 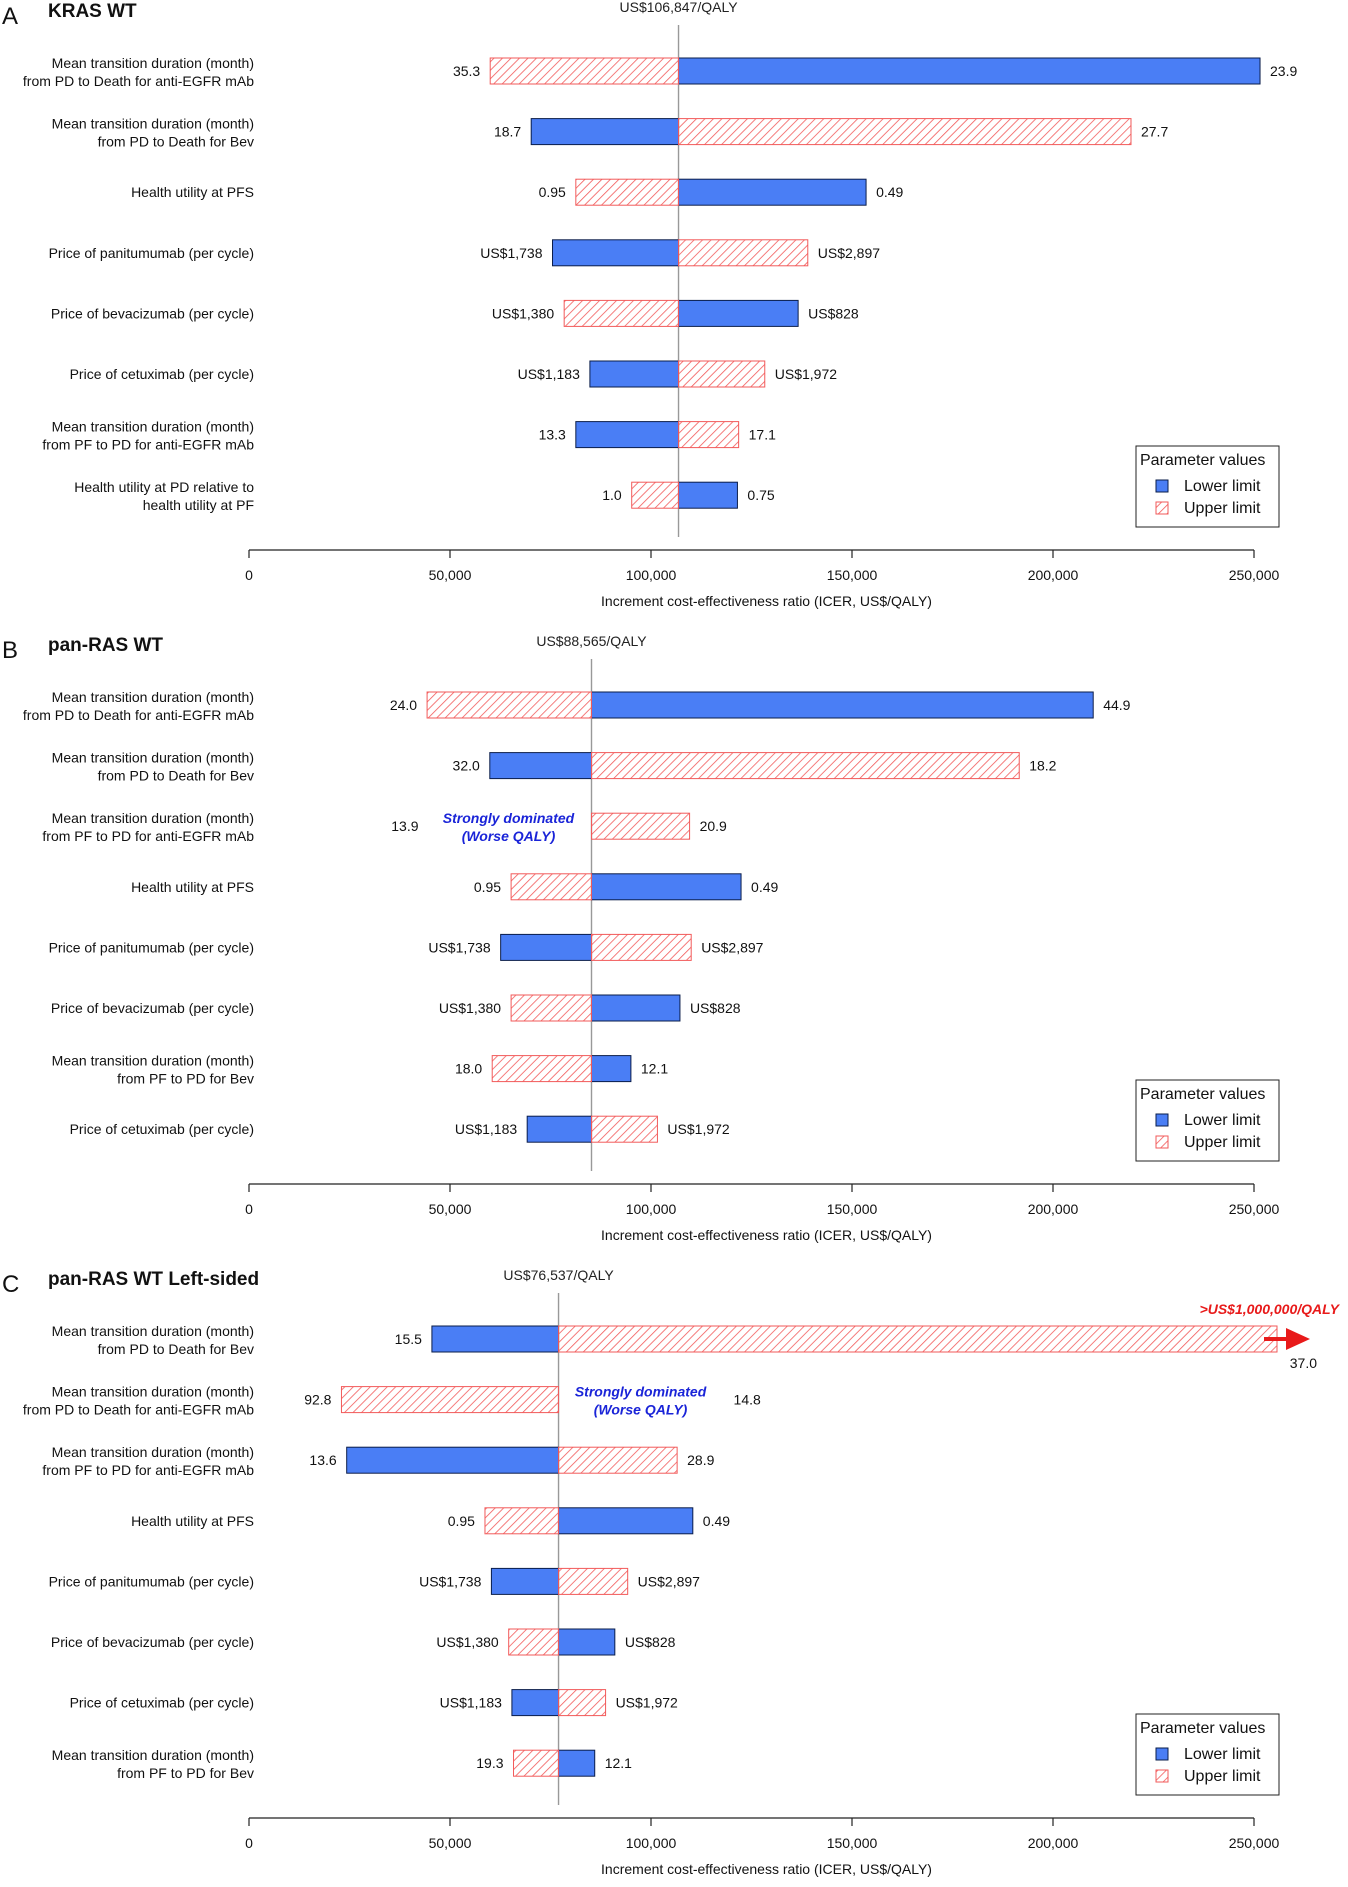 What do you see at coordinates (450, 1843) in the screenshot?
I see `panel-c-x-tick-label: 50,000` at bounding box center [450, 1843].